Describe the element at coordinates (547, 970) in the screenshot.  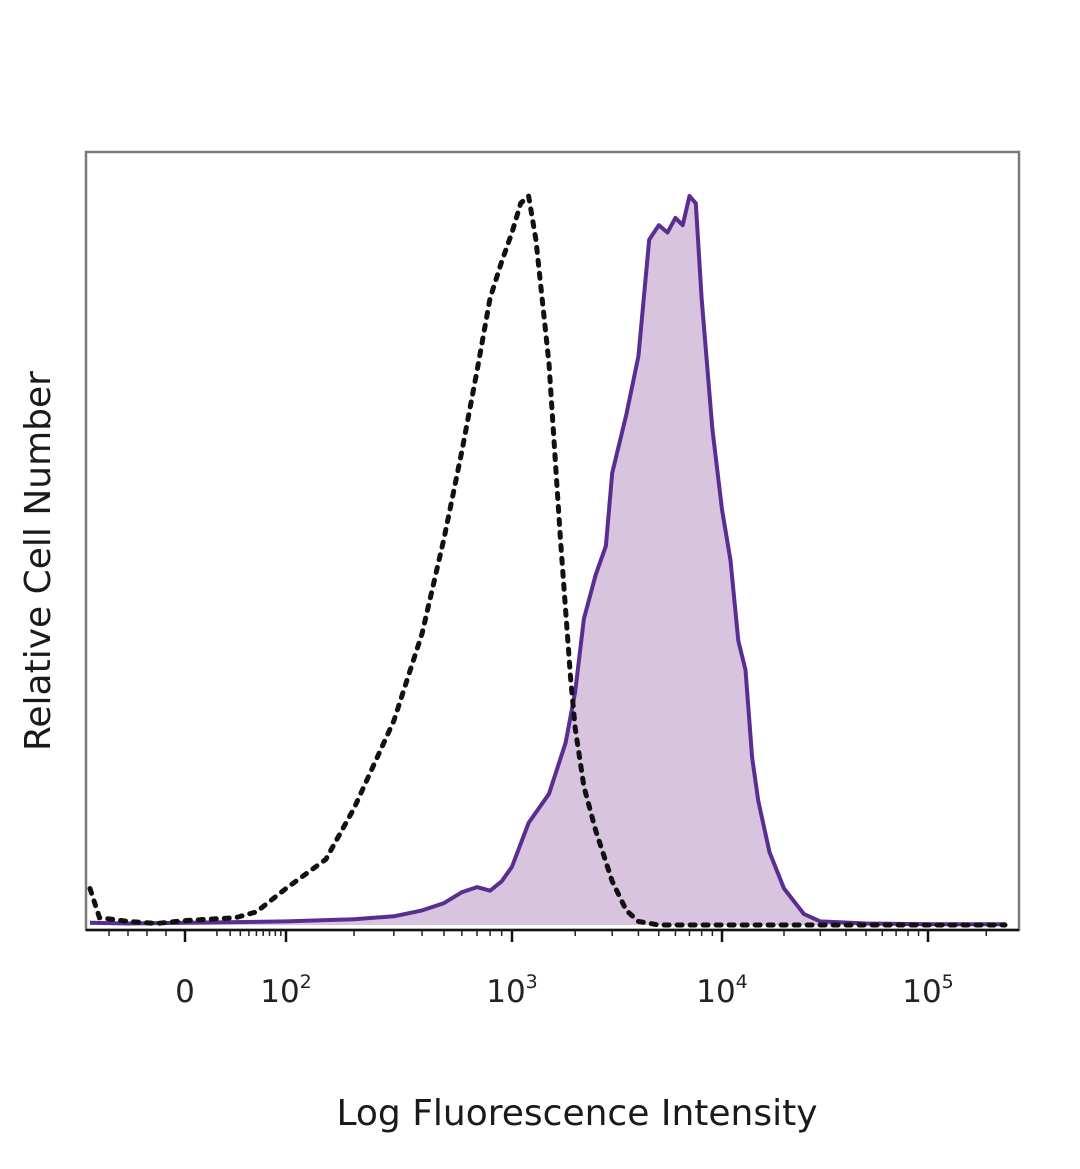
I see `x-axis-ticks: 0 102 103 104 105` at that location.